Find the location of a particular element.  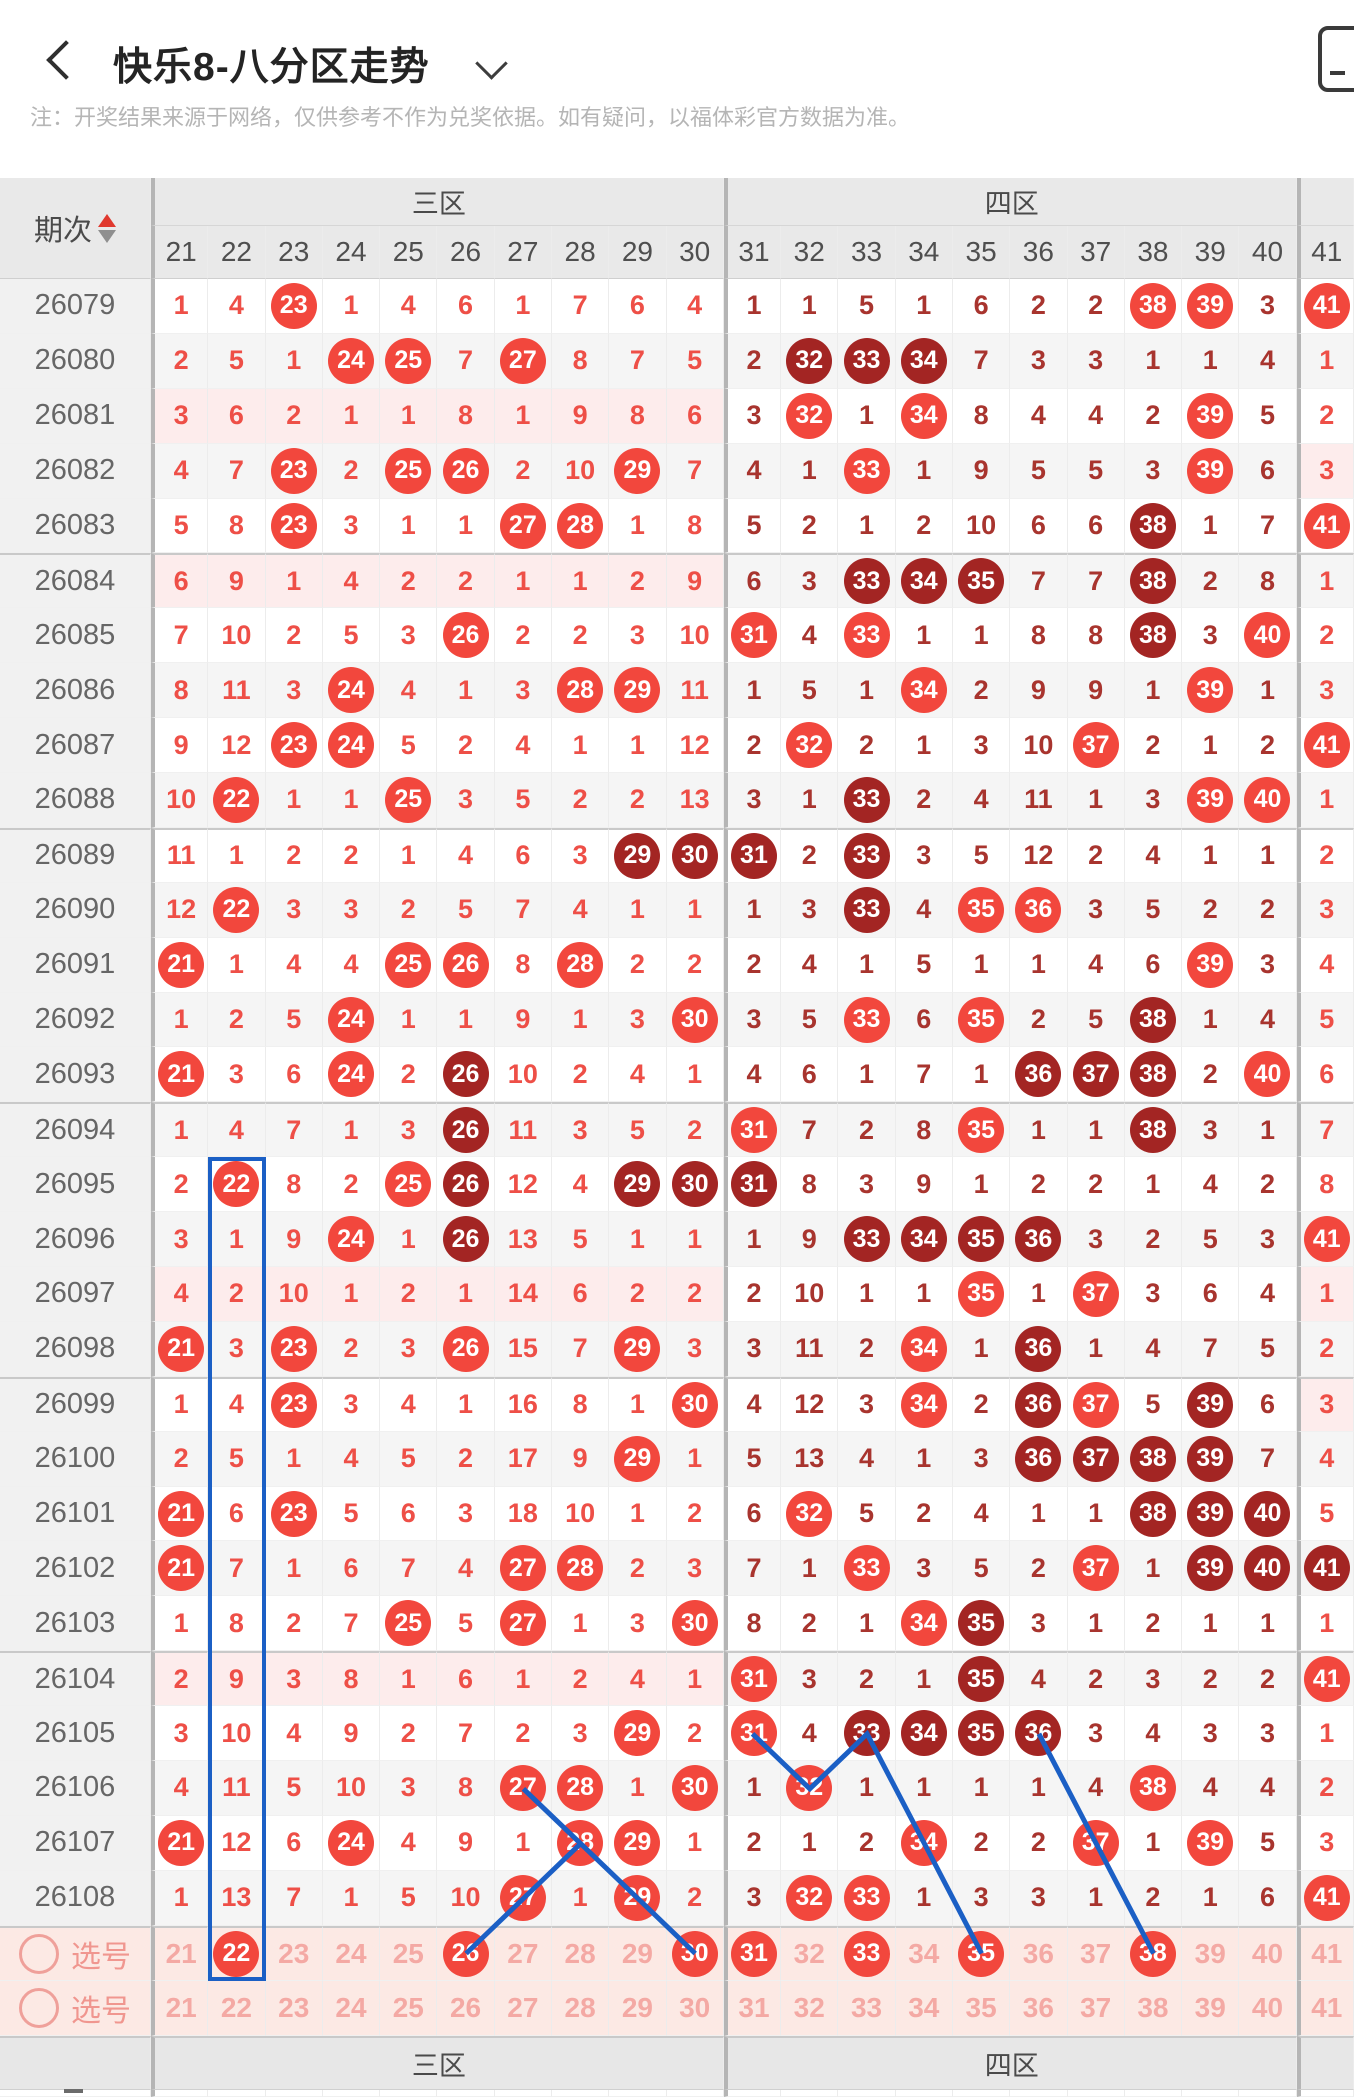

disclaimer-note: 注：开奖结果来源于网络，仅供参考不作为兑奖依据。如有疑问，以福体彩官方数据为准。 is located at coordinates (470, 117).